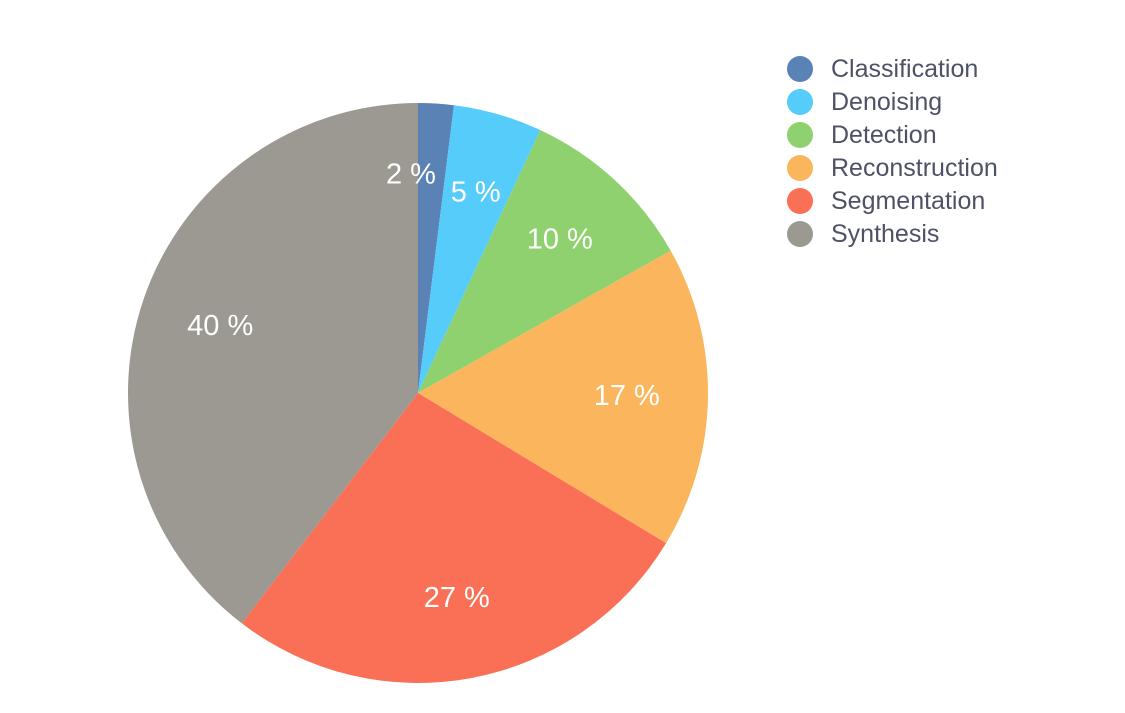 Image resolution: width=1125 pixels, height=713 pixels. I want to click on slice-label-reconstruction: 17 %, so click(627, 396).